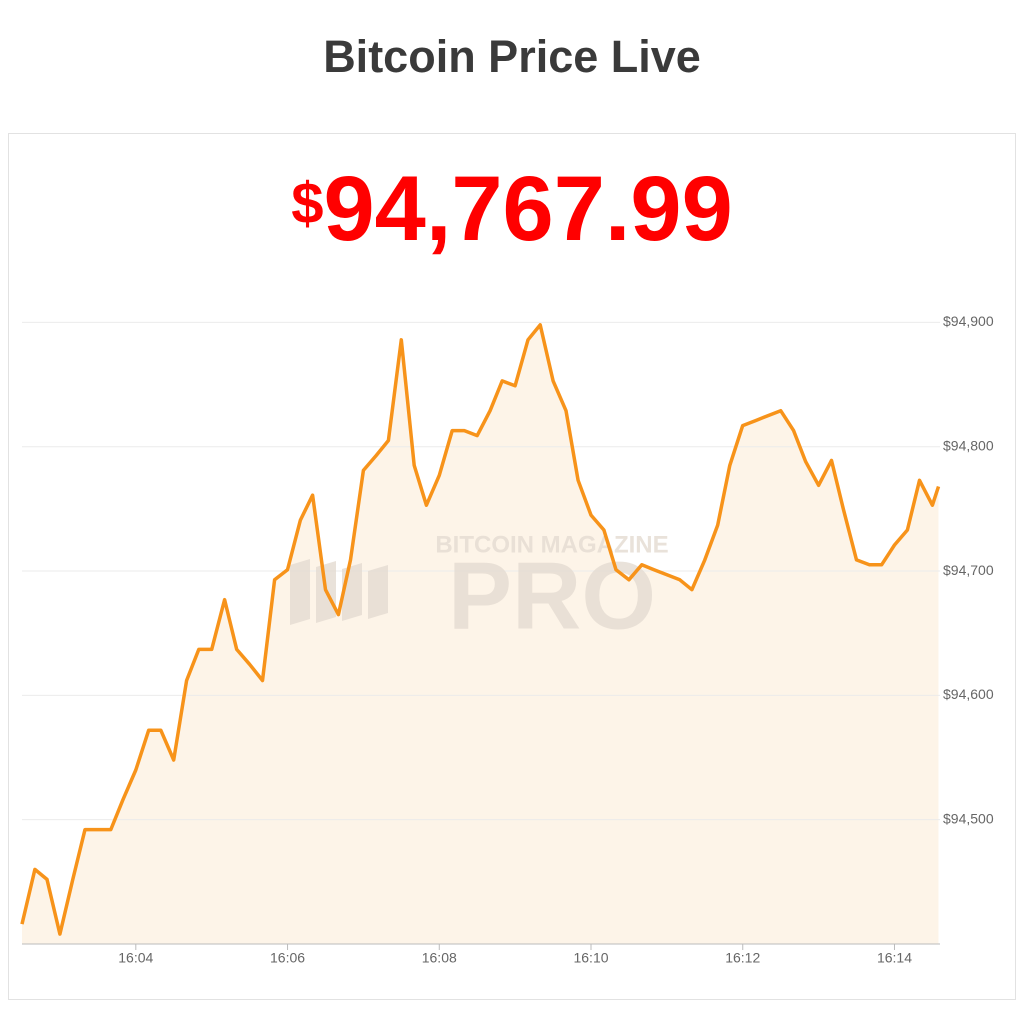  What do you see at coordinates (968, 694) in the screenshot?
I see `y-tick-label: $94,600` at bounding box center [968, 694].